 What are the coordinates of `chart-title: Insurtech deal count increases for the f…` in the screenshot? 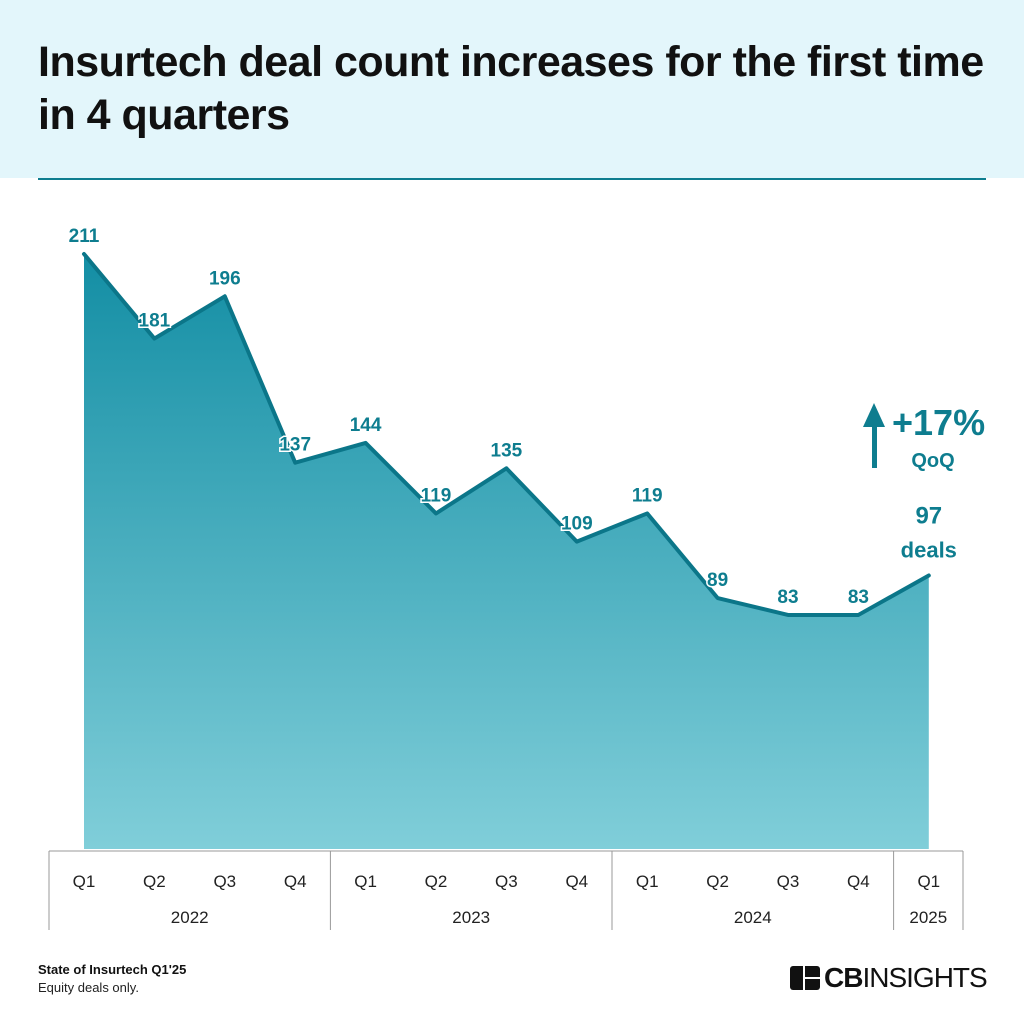 It's located at (511, 88).